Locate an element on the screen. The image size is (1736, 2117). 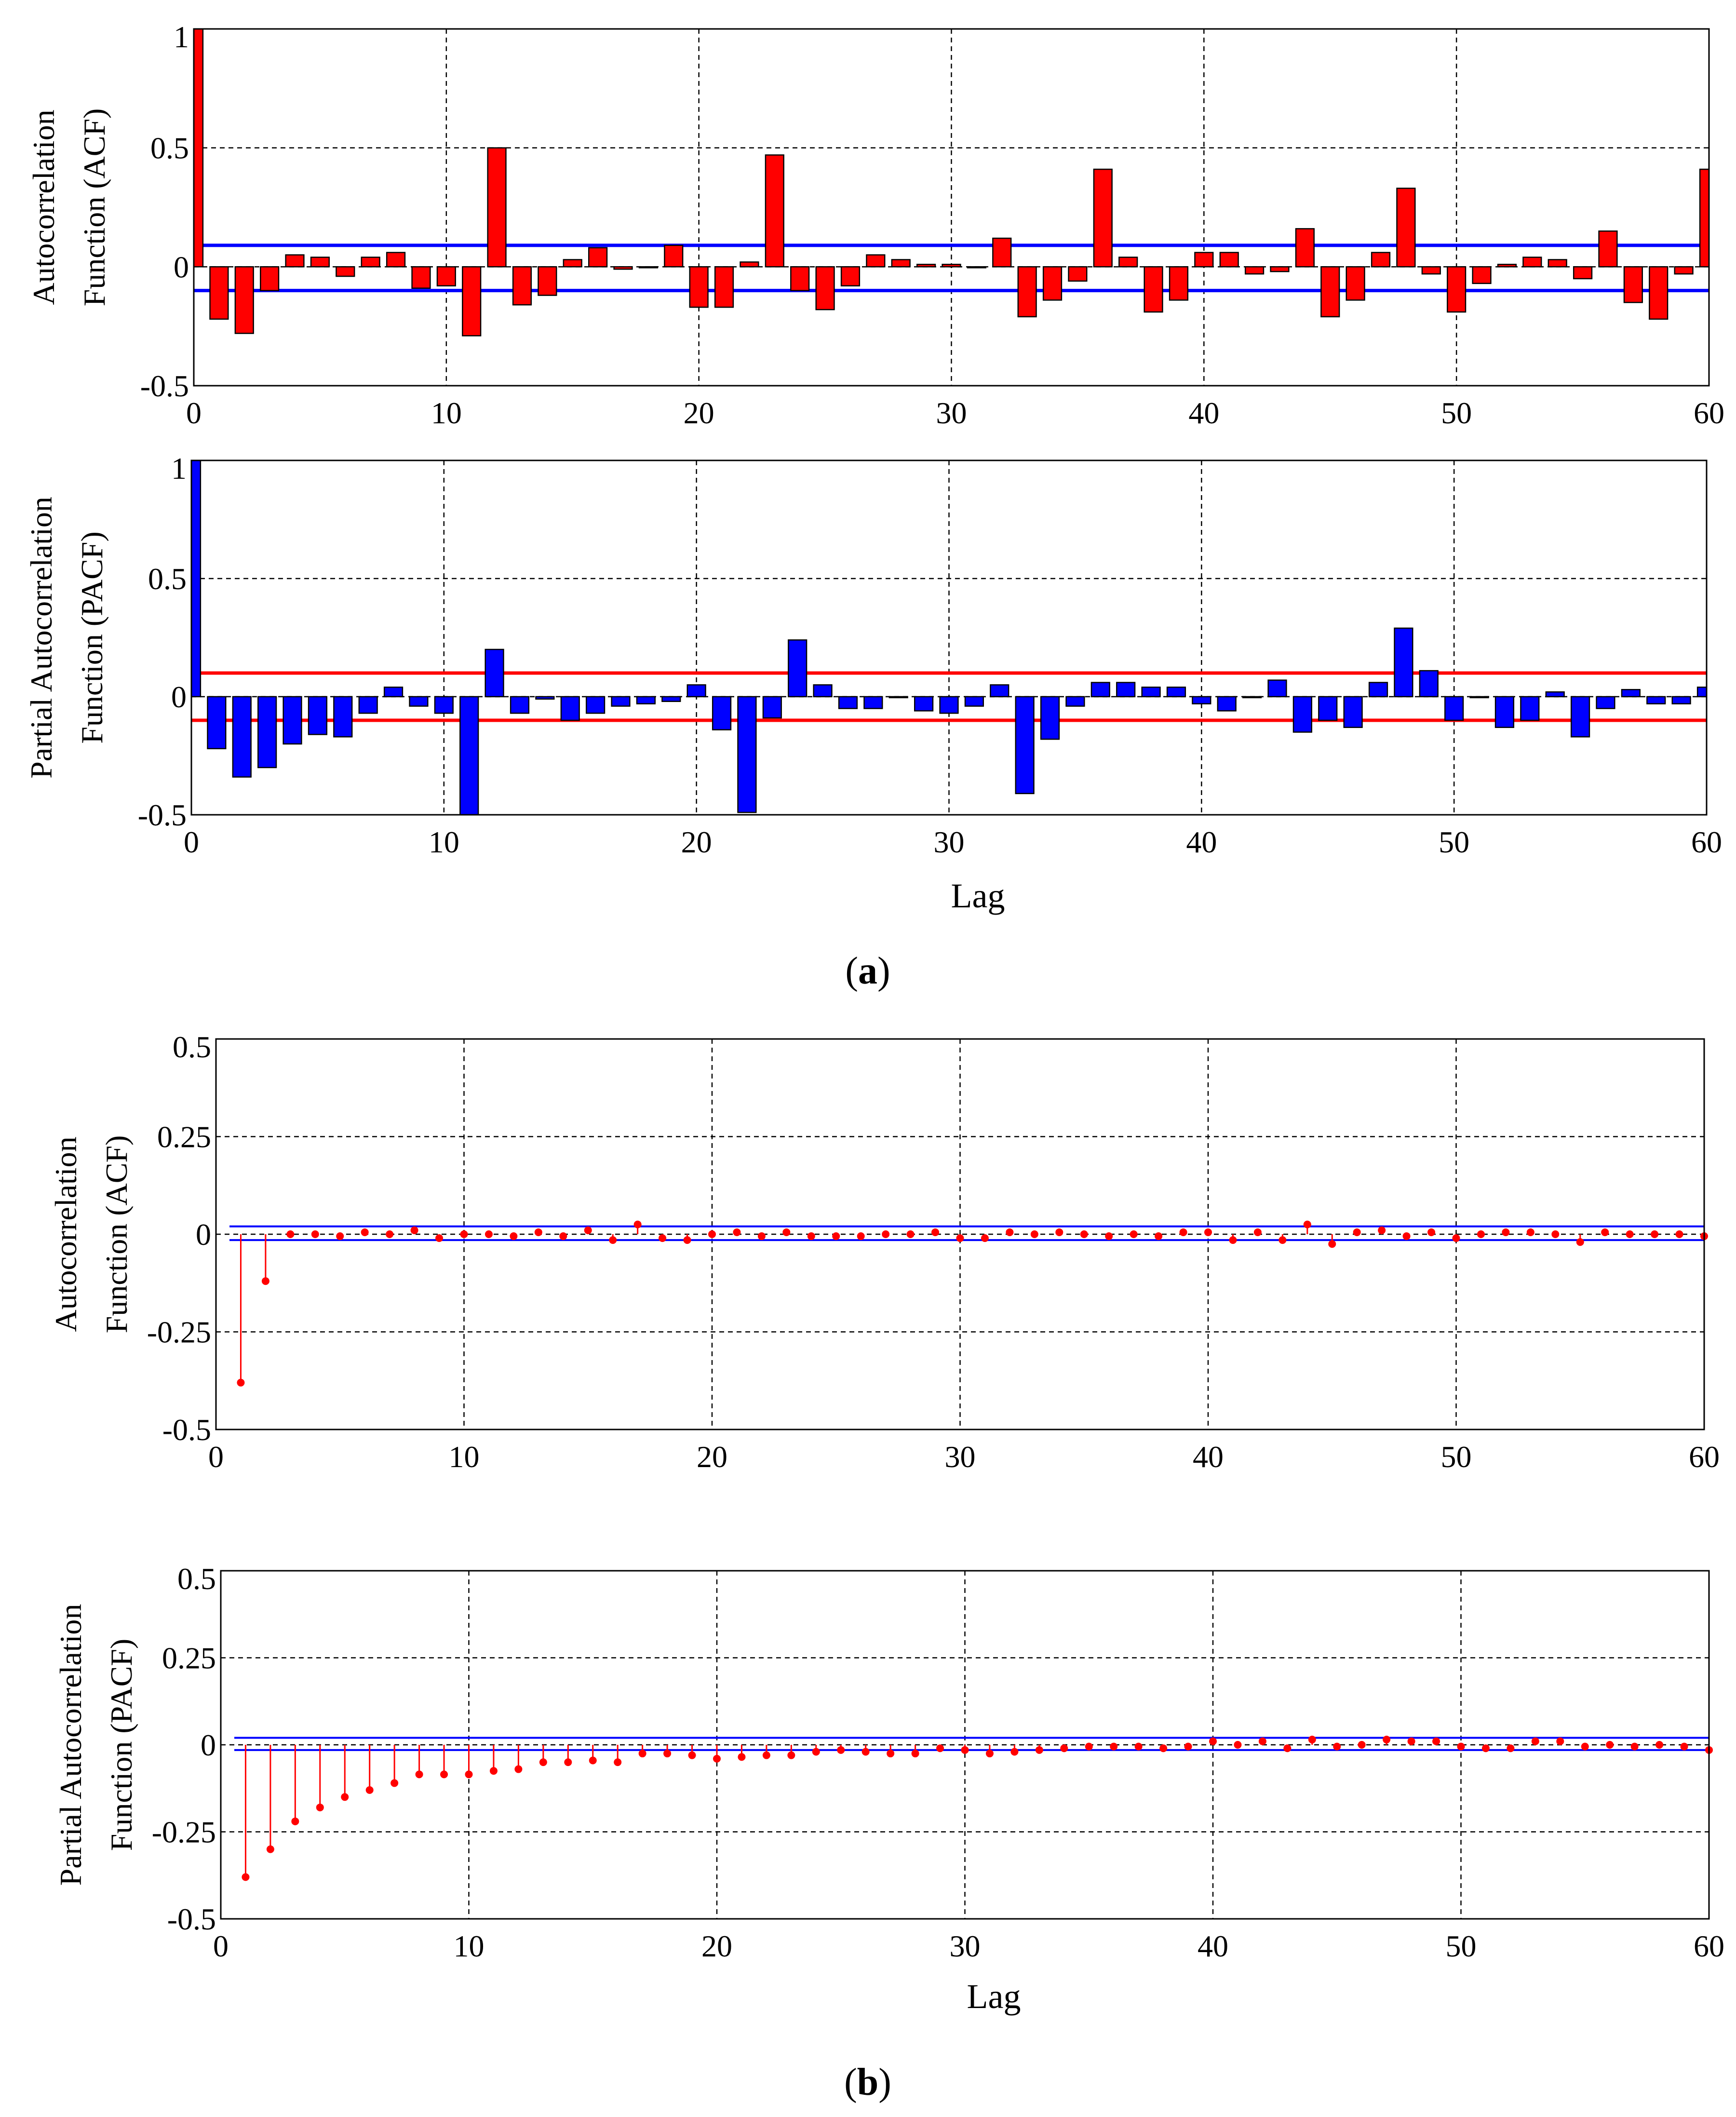
y-axis-label-line1: Partial Autocorrelation is located at coordinates (71, 1745).